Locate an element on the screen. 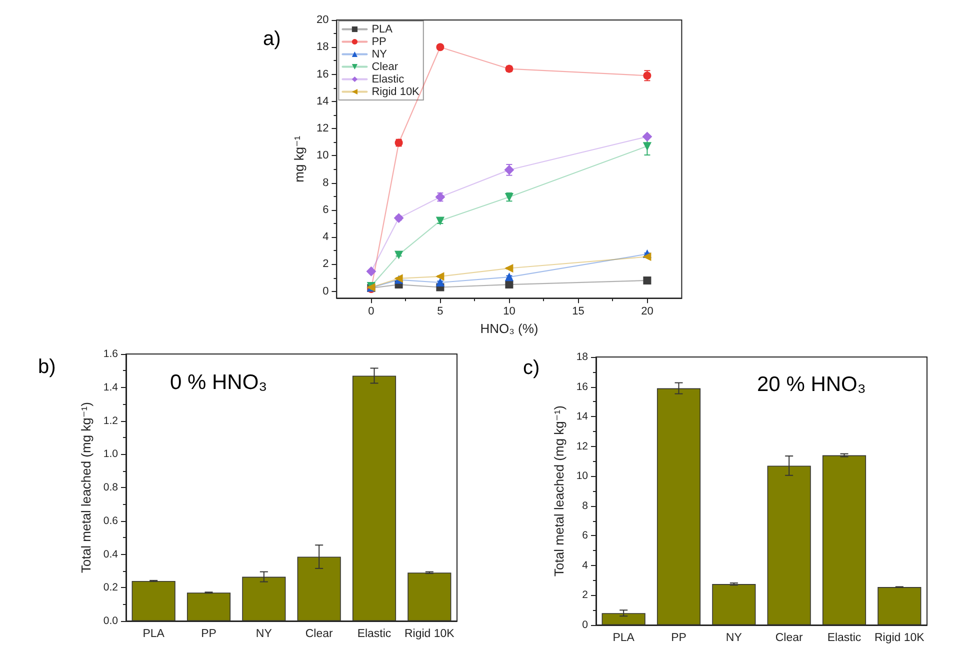  y-tick-label: 1.0 is located at coordinates (110, 454).